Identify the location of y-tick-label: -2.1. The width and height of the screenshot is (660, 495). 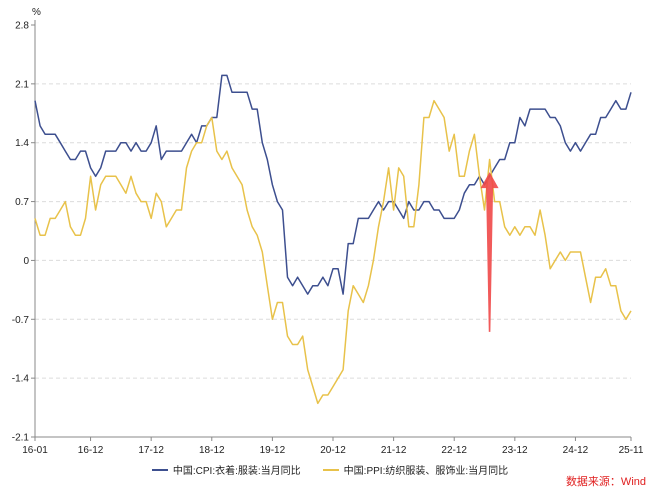
(21, 438).